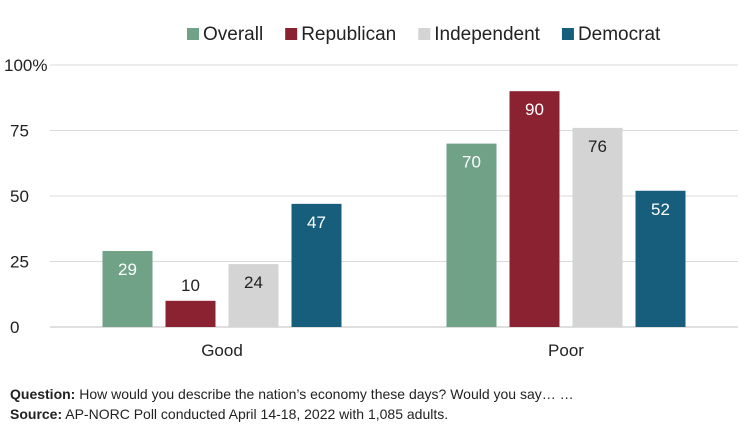  I want to click on question-label: Question:, so click(43, 394).